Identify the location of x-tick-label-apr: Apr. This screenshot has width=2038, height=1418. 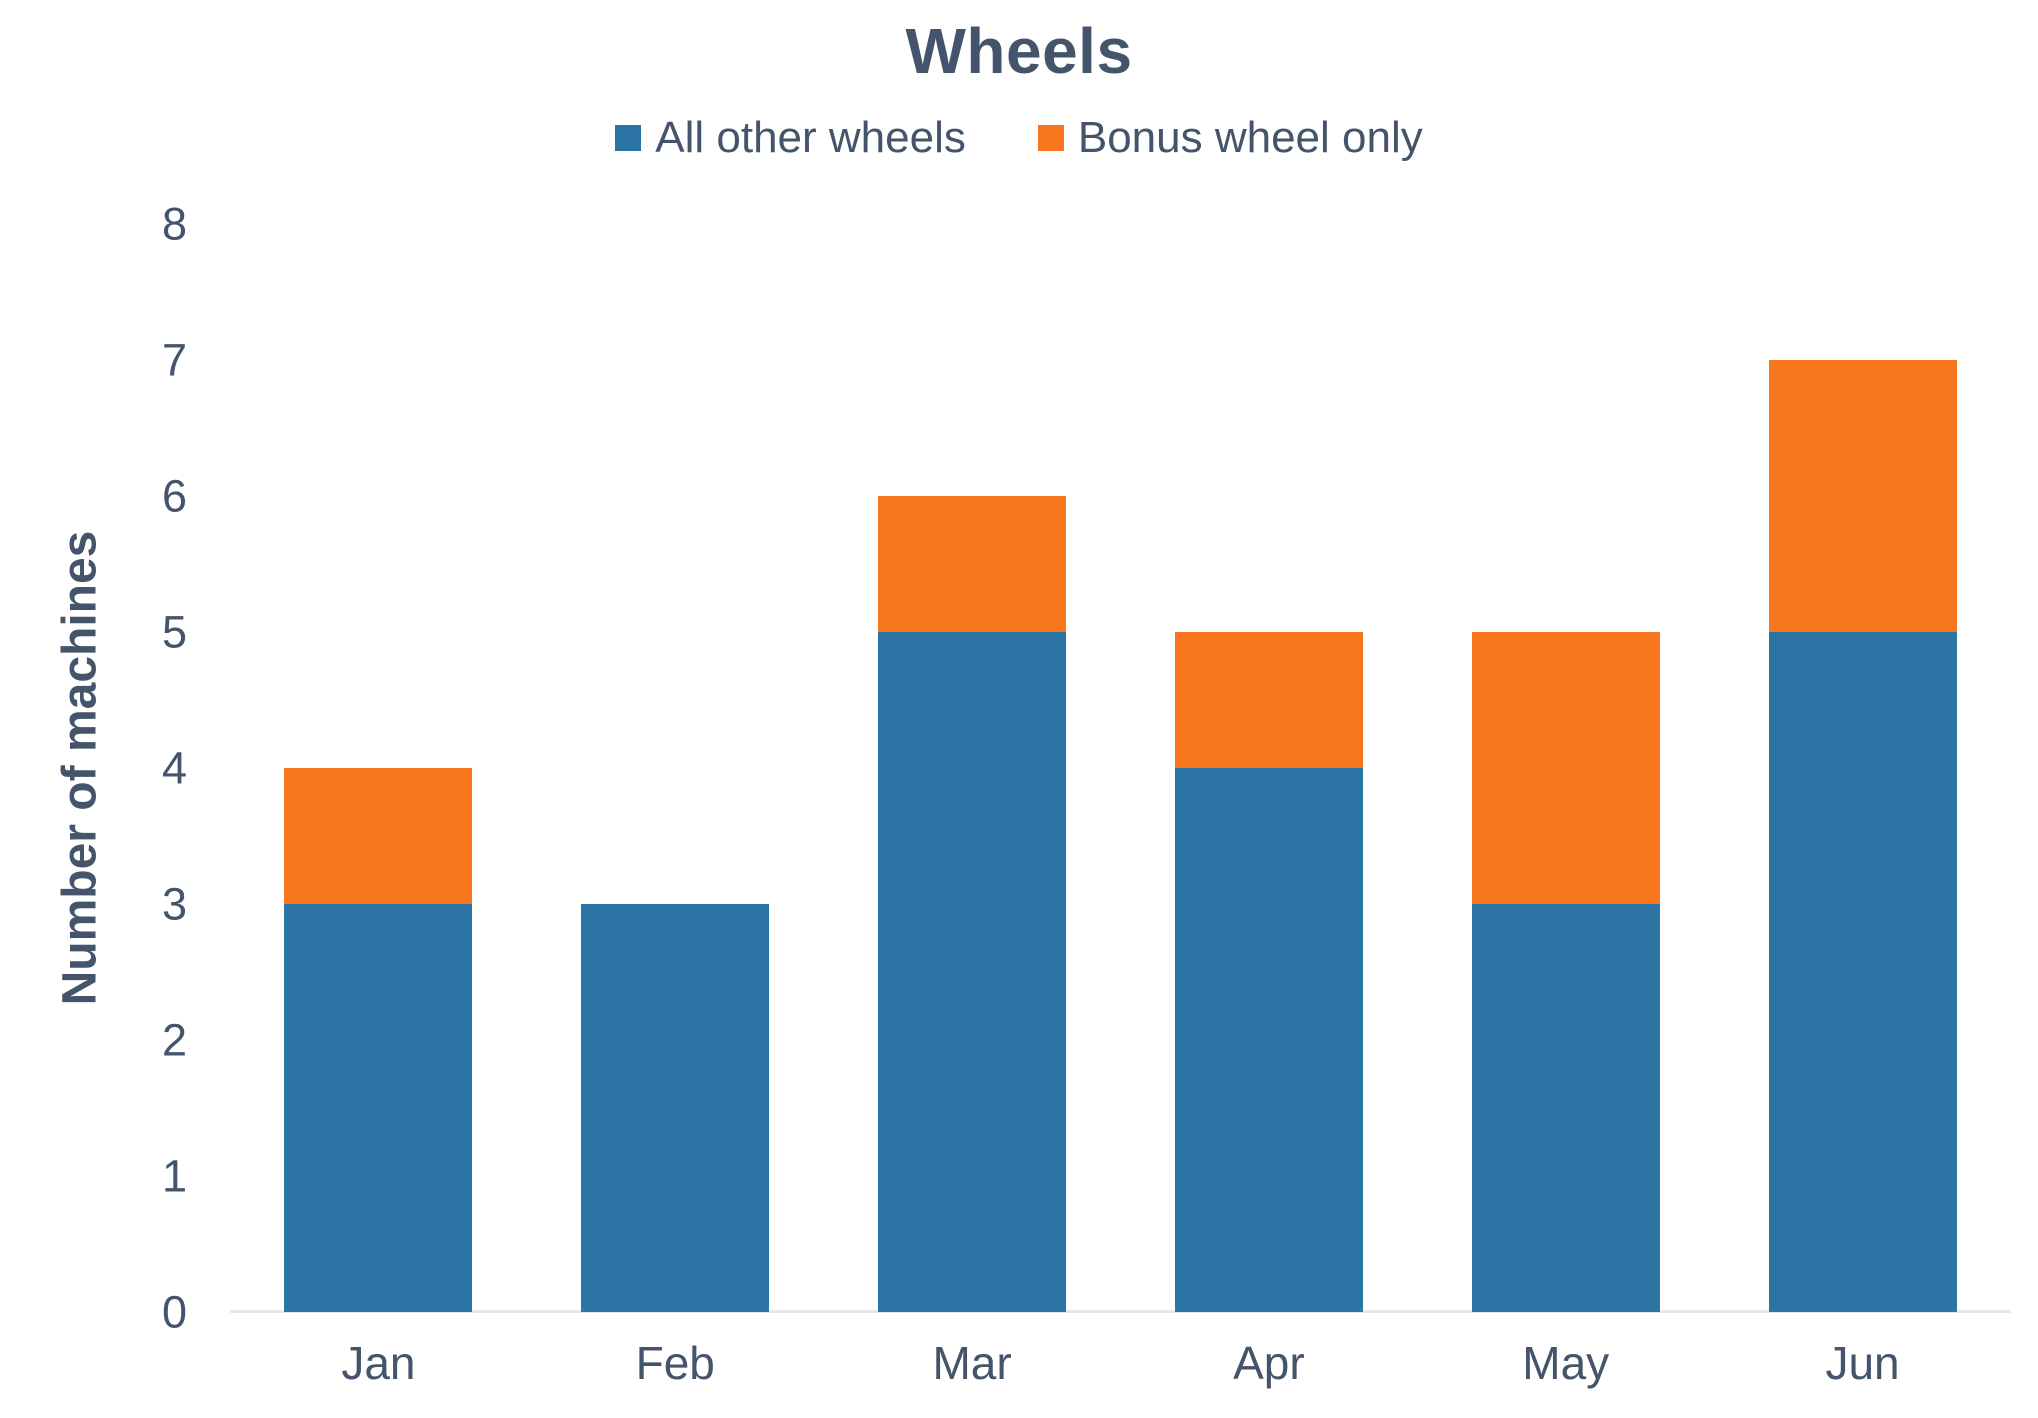
(1269, 1363).